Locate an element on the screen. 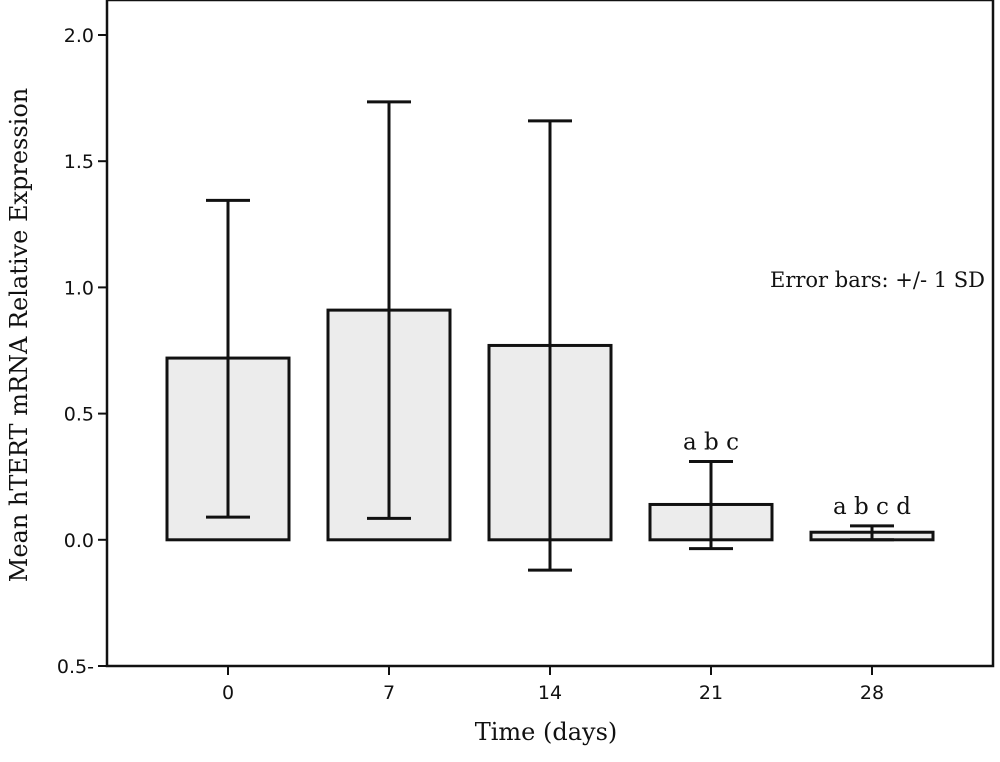 The image size is (1000, 762). x-tick-label: 0 is located at coordinates (228, 693).